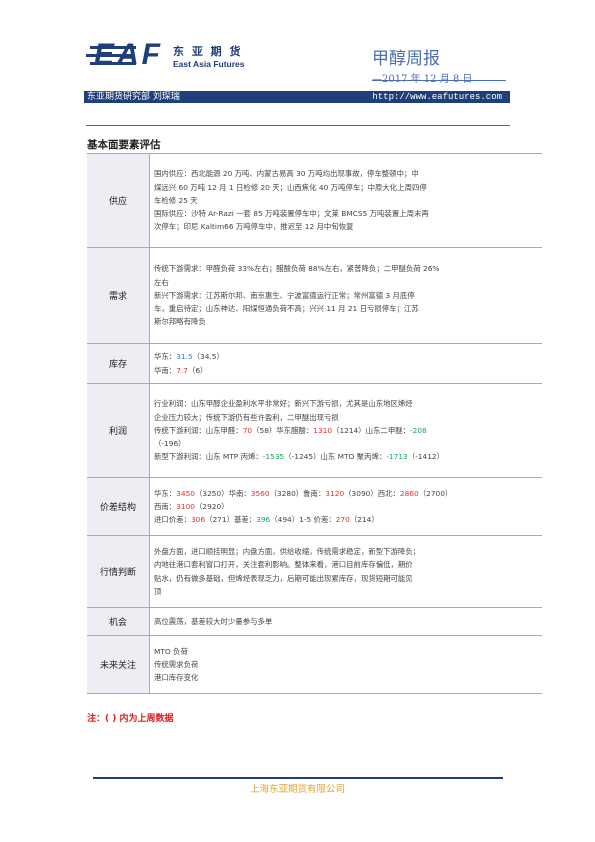  Describe the element at coordinates (171, 651) in the screenshot. I see `future-line: MTO 负荷` at that location.